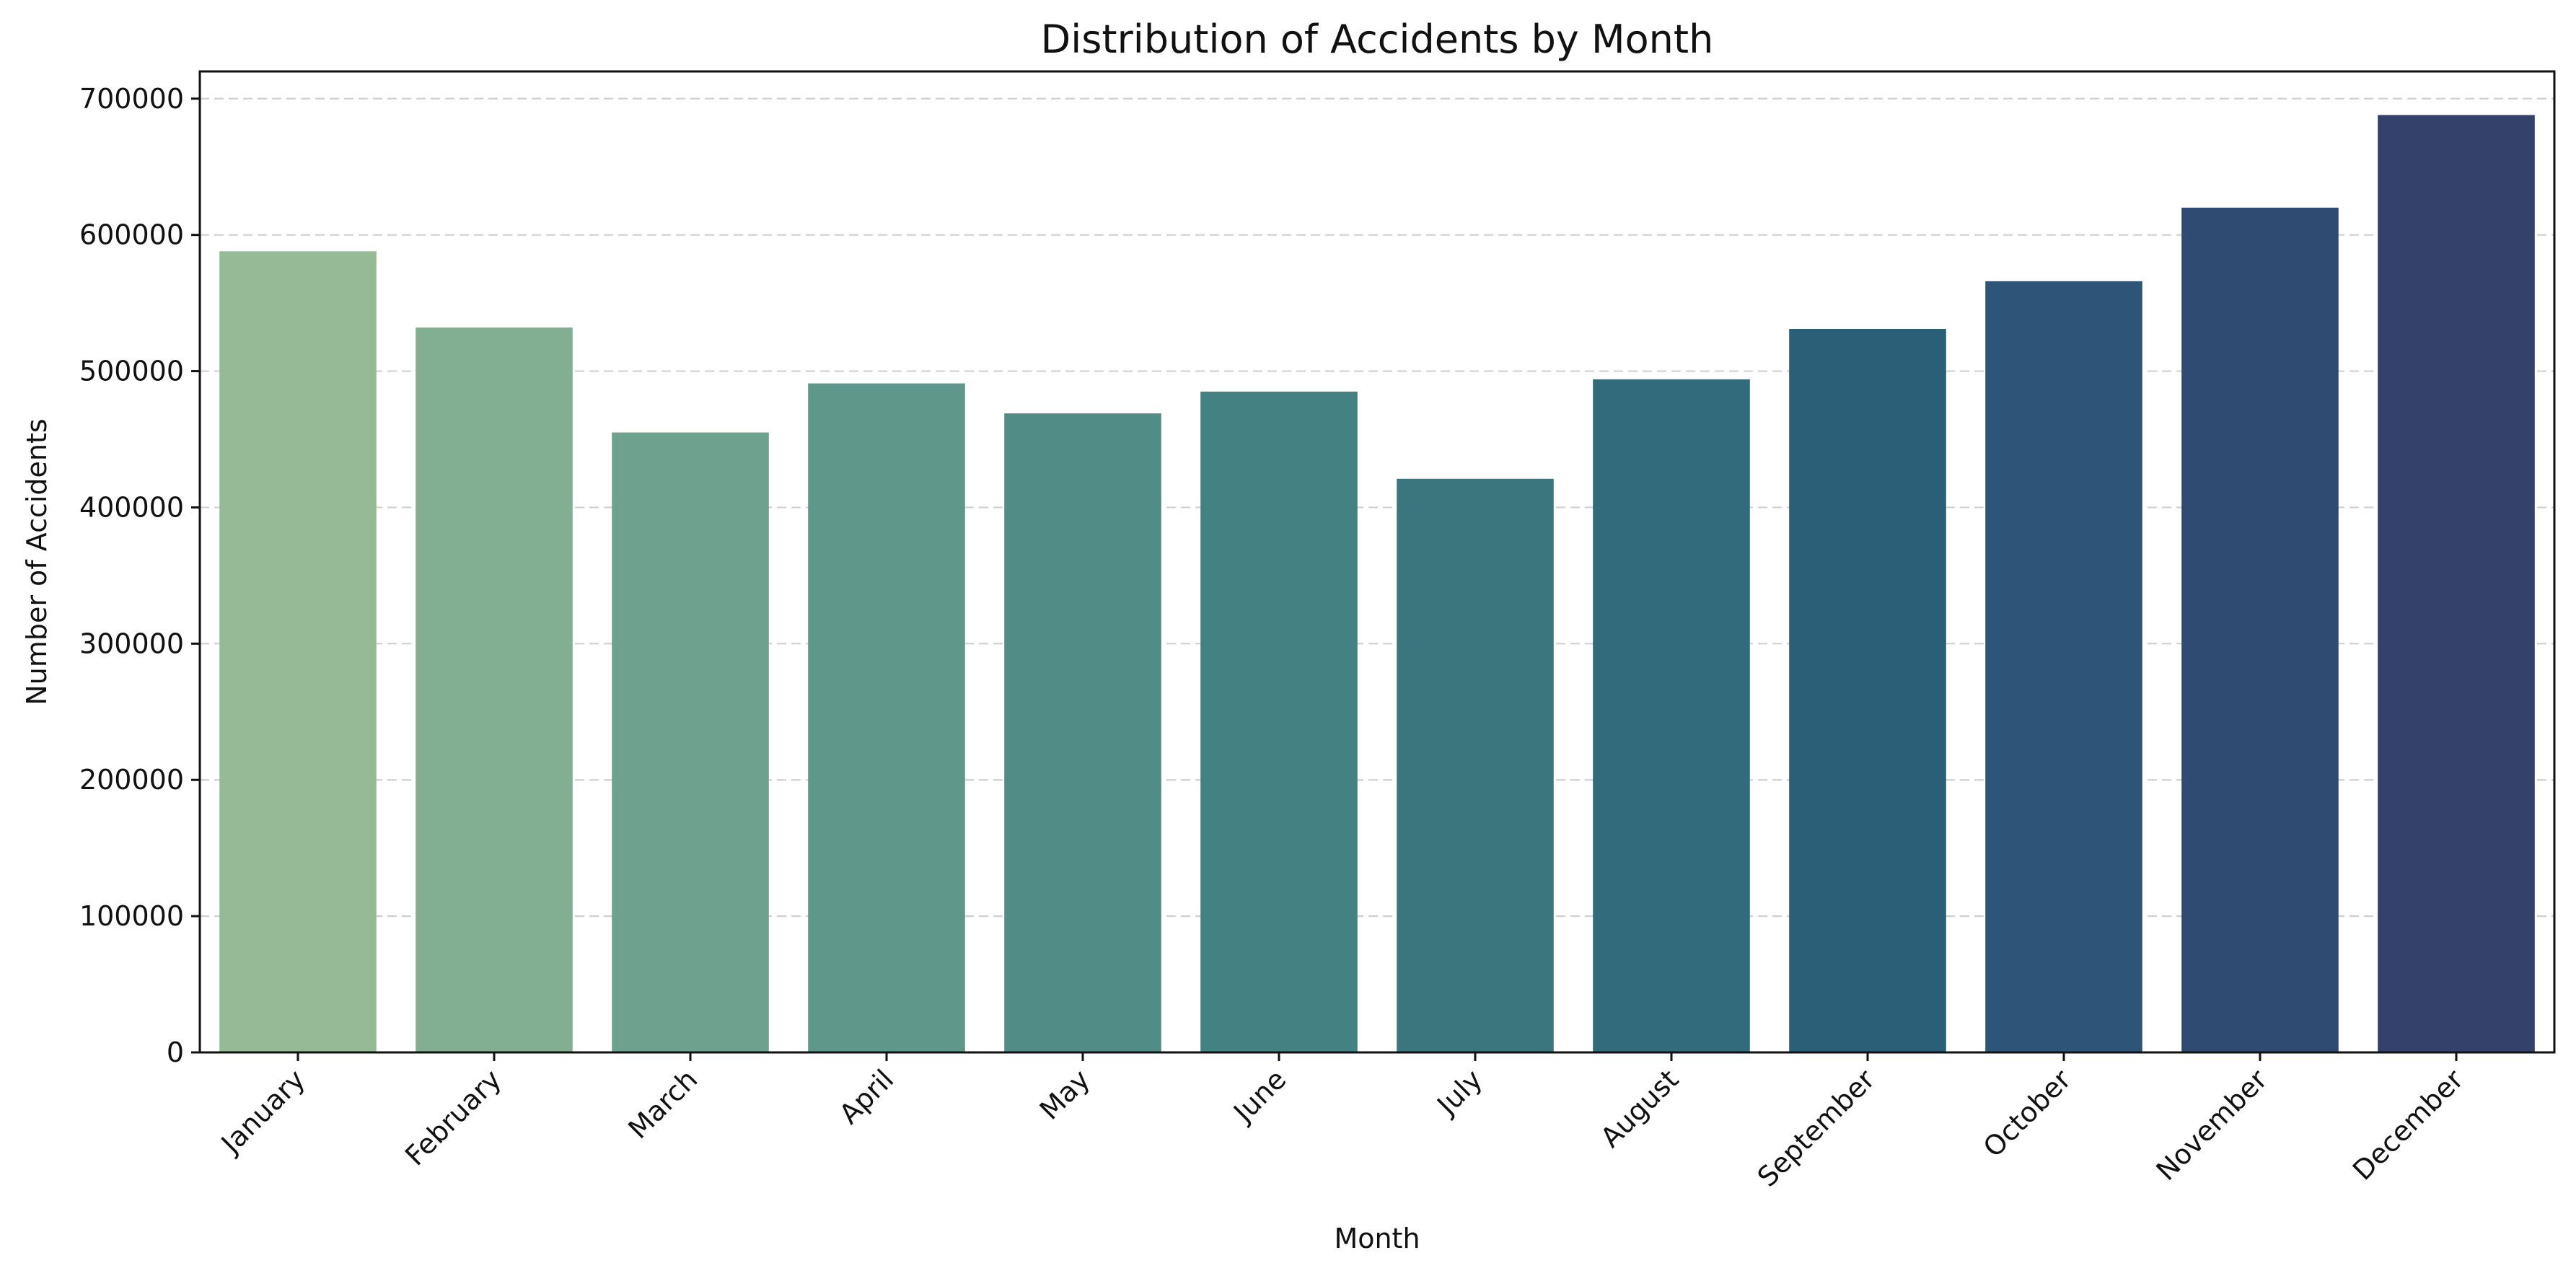  I want to click on bar-november, so click(2260, 629).